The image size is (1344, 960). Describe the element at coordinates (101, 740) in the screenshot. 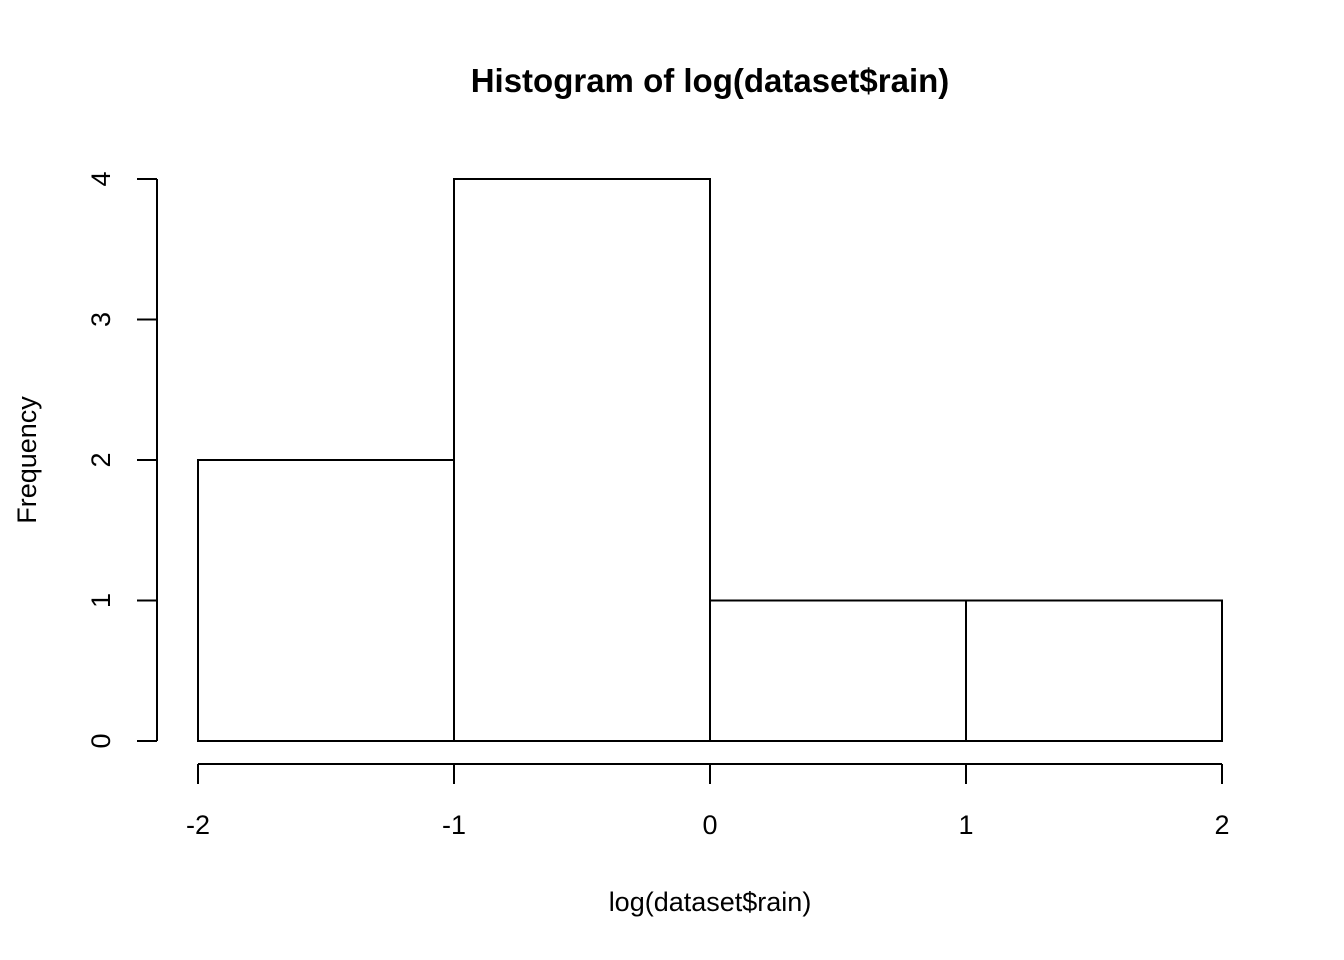

I see `y-tick-label: 0` at that location.